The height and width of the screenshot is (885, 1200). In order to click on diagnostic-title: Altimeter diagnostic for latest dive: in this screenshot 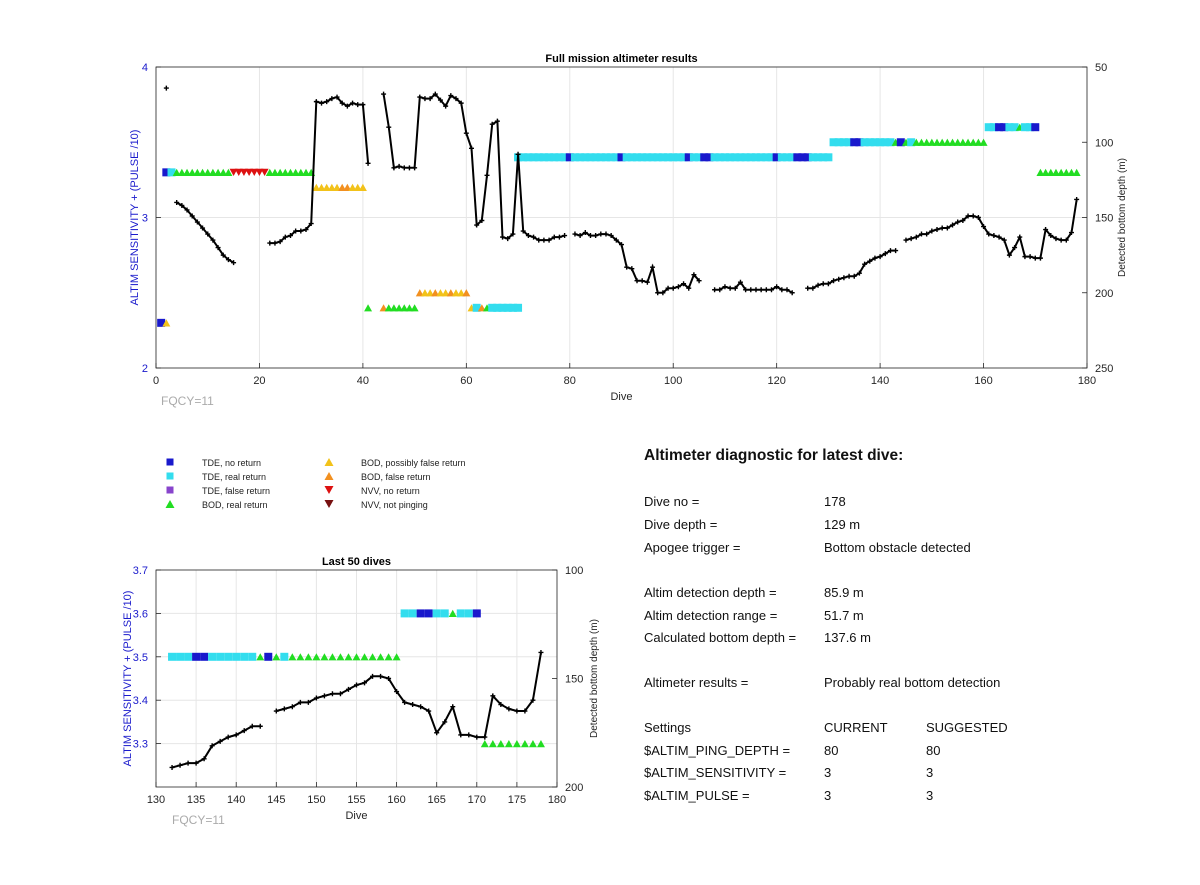, I will do `click(774, 455)`.